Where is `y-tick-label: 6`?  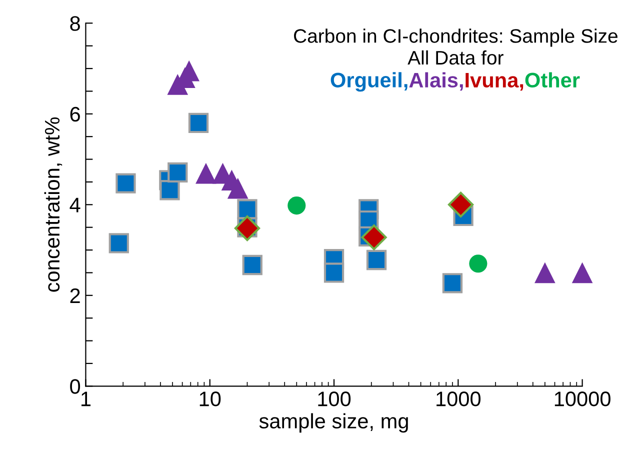
y-tick-label: 6 is located at coordinates (75, 114).